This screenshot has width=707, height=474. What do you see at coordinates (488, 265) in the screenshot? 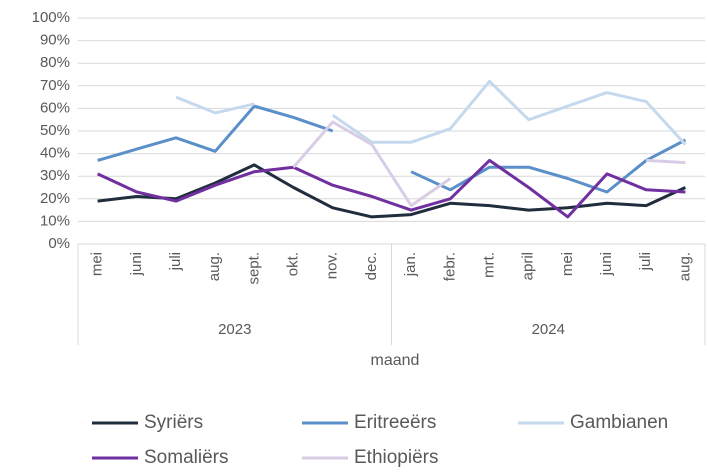
I see `x-tick-label: mrt.` at bounding box center [488, 265].